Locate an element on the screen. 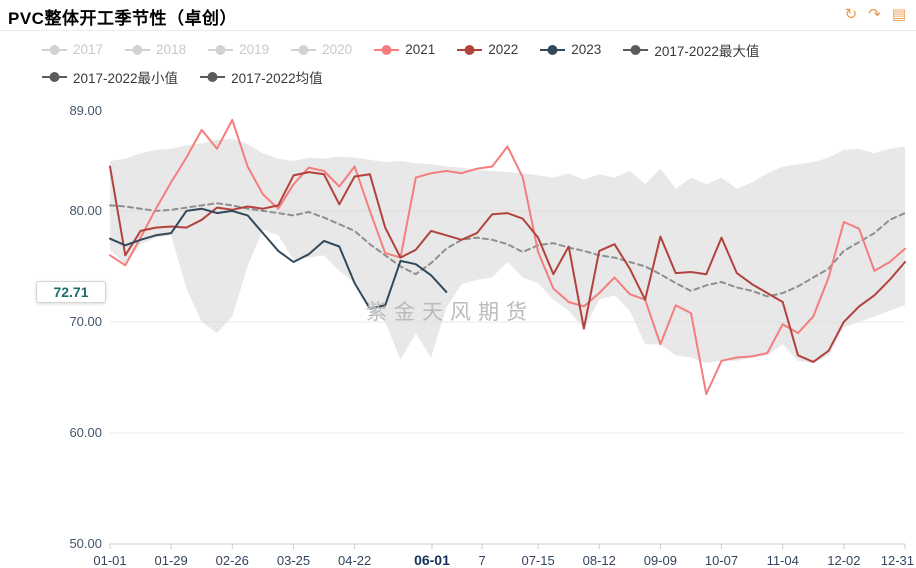 This screenshot has width=916, height=568. legend-row: 2017-2022最小值 2017-2022均值 is located at coordinates (475, 76).